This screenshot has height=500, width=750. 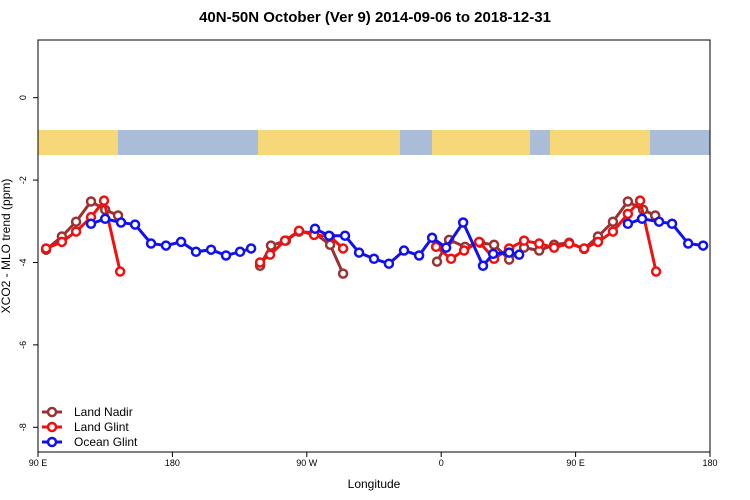 What do you see at coordinates (307, 463) in the screenshot?
I see `x-tick-label: 90 W` at bounding box center [307, 463].